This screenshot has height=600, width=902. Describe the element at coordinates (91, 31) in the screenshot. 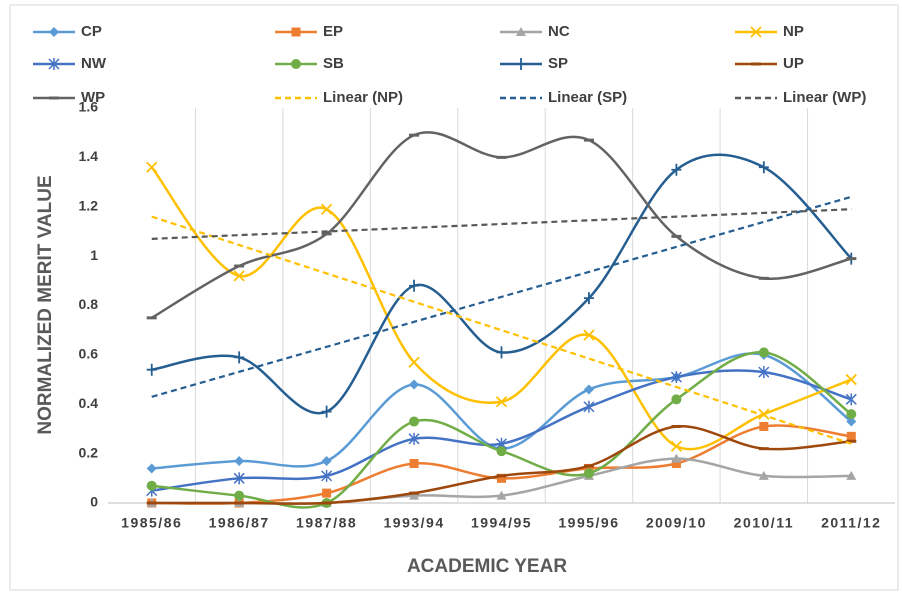

I see `legend-label: CP` at that location.